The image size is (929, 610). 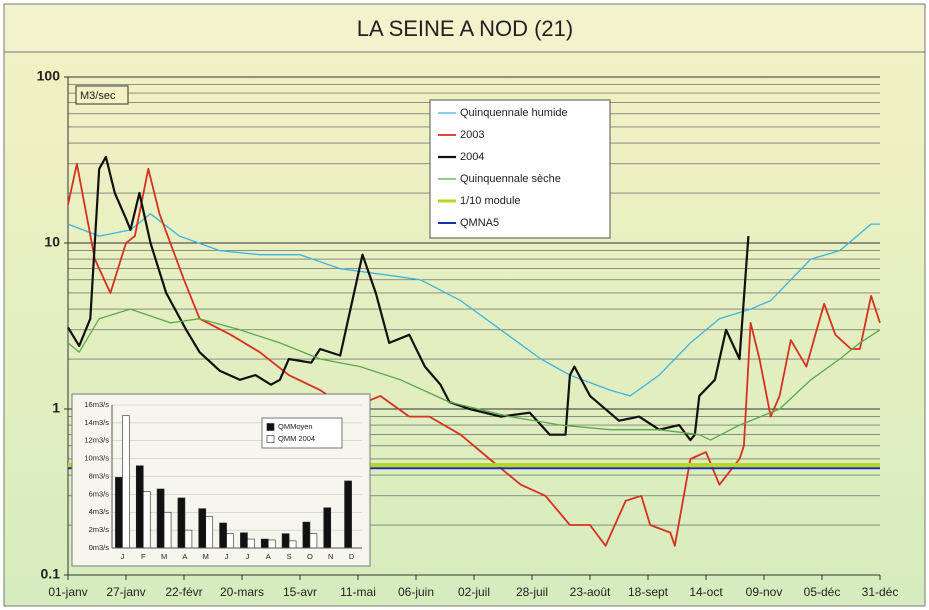 I want to click on x-tick-label: 14-oct, so click(x=706, y=592).